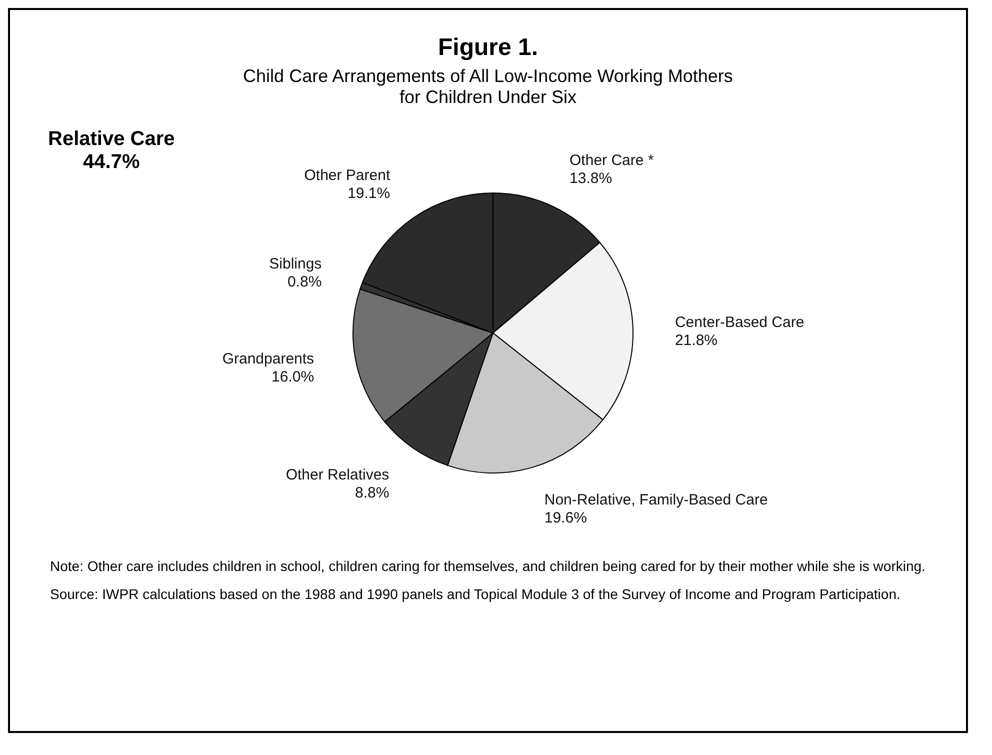  Describe the element at coordinates (612, 160) in the screenshot. I see `slice-label: Other Care *` at that location.